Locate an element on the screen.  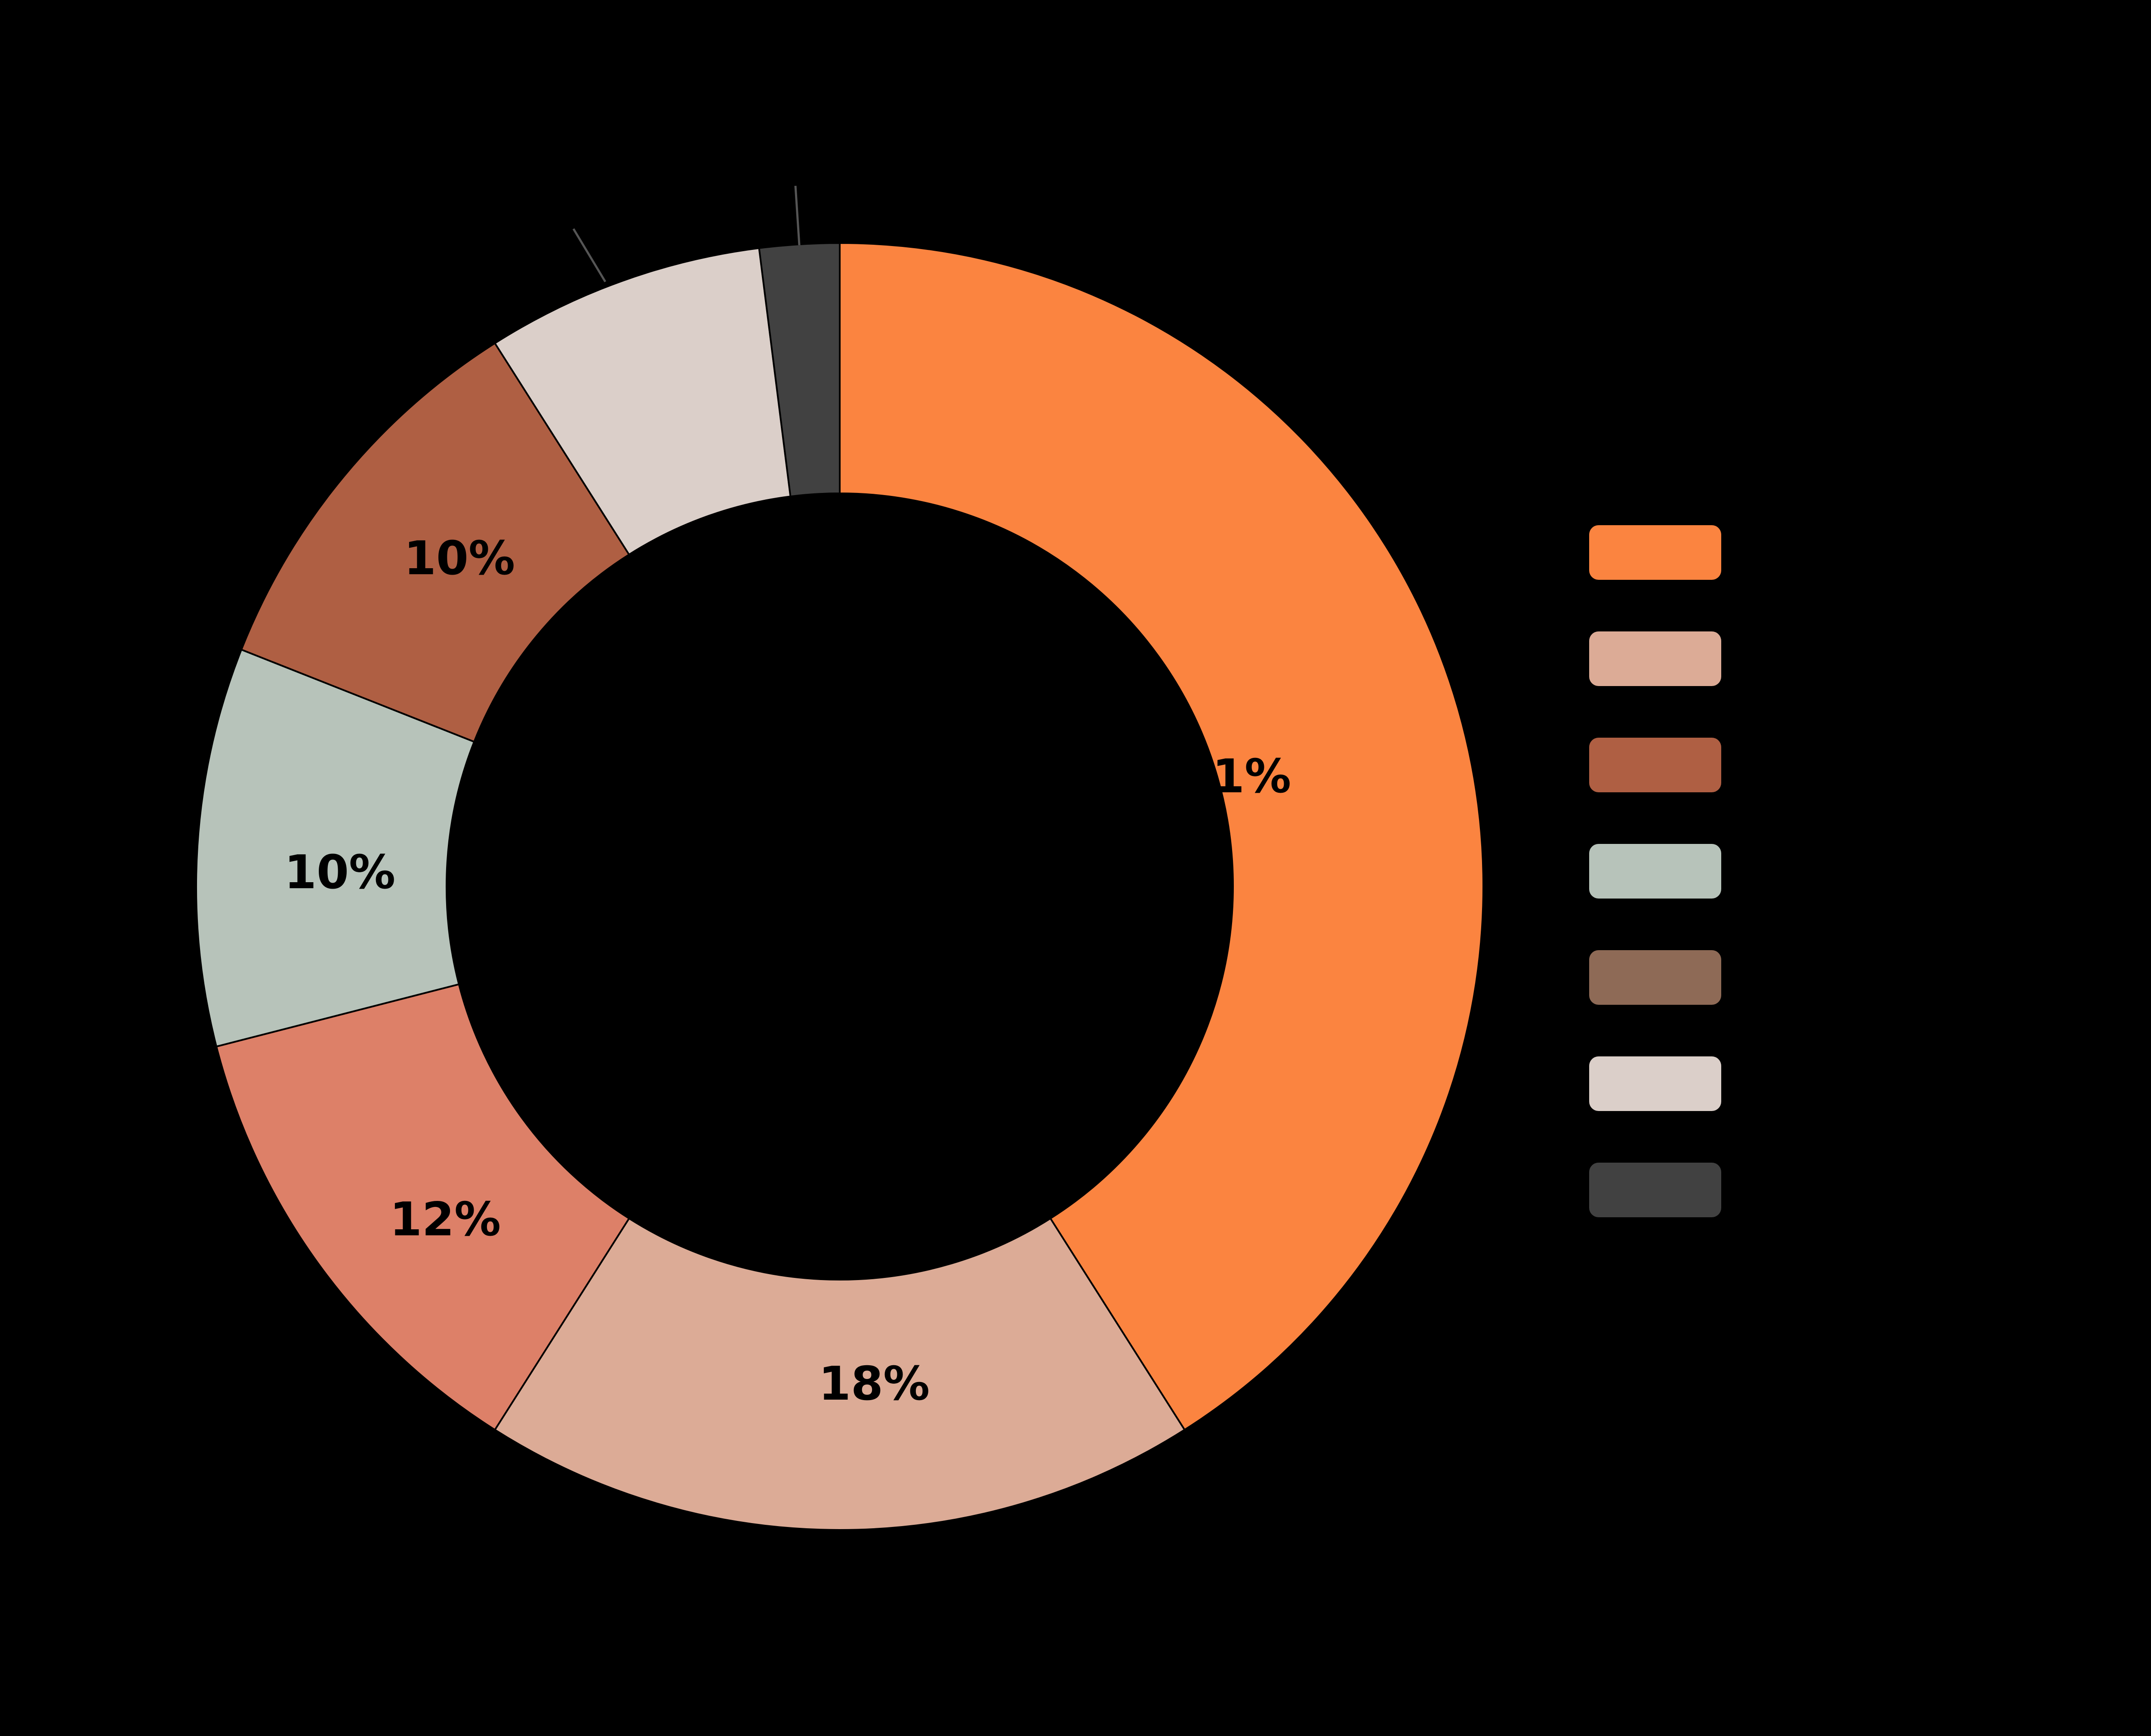
slice-label-12: 12% is located at coordinates (445, 1220).